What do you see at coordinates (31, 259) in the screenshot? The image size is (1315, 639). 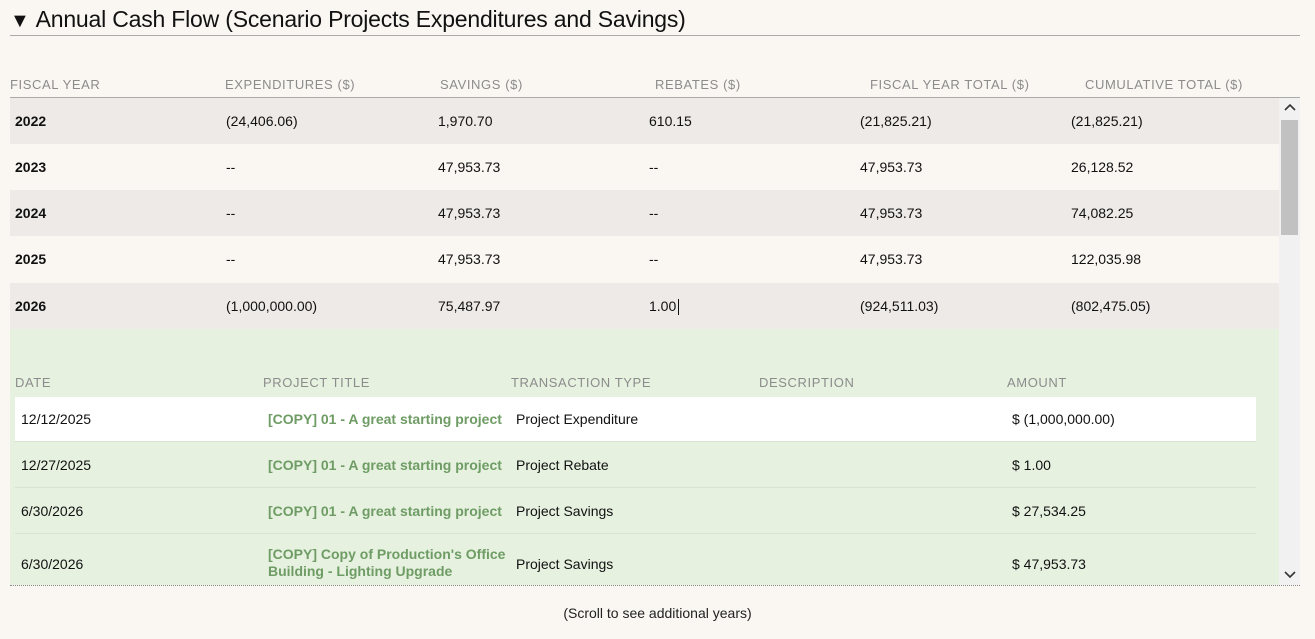 I see `year-cell: 2025` at bounding box center [31, 259].